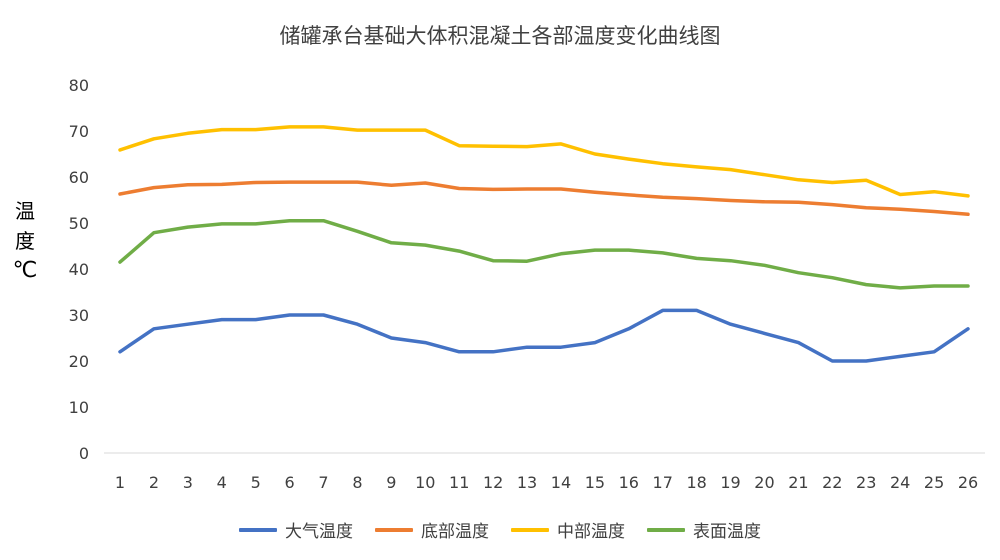 Image resolution: width=1000 pixels, height=560 pixels. What do you see at coordinates (79, 407) in the screenshot?
I see `y-tick-label: 10` at bounding box center [79, 407].